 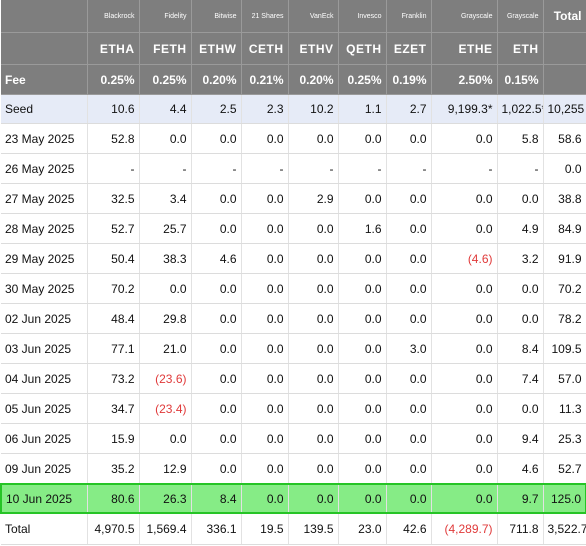 I want to click on row-label: Seed, so click(x=44, y=109).